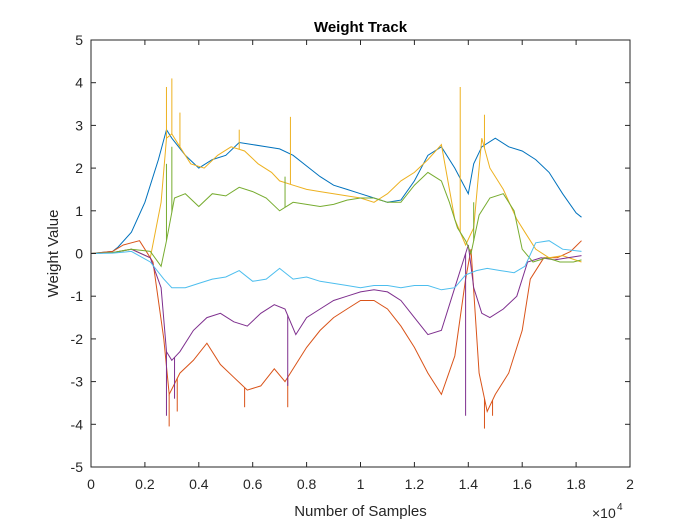 Image resolution: width=700 pixels, height=525 pixels. I want to click on y-tick-label: -4, so click(77, 424).